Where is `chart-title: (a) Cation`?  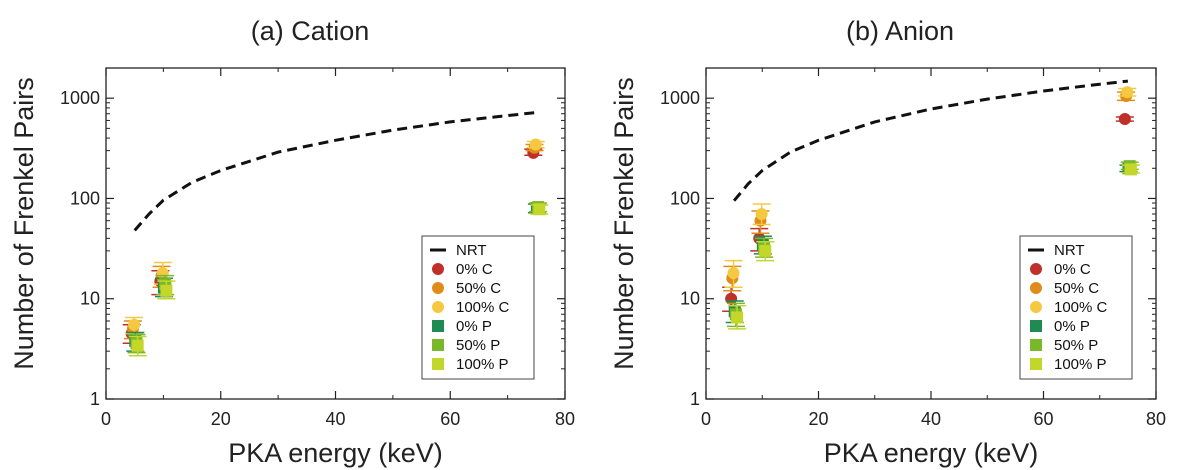 chart-title: (a) Cation is located at coordinates (310, 31).